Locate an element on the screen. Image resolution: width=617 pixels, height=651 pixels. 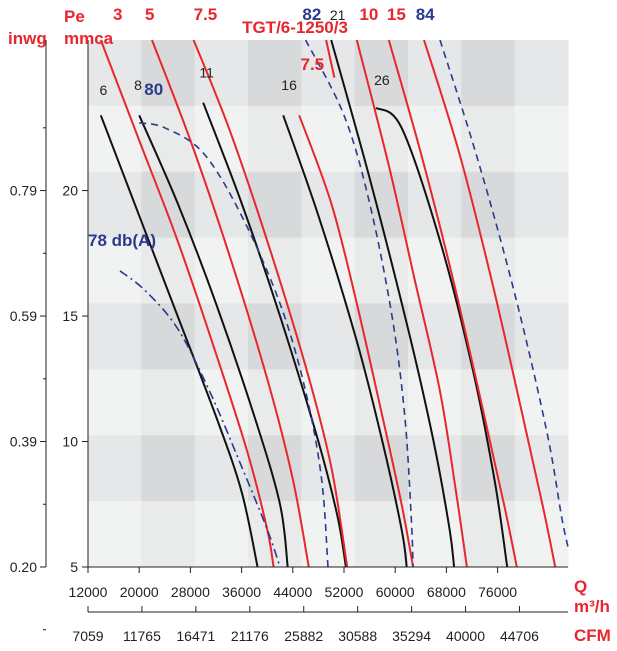
cfm-tick-label: 35294 is located at coordinates (411, 636).